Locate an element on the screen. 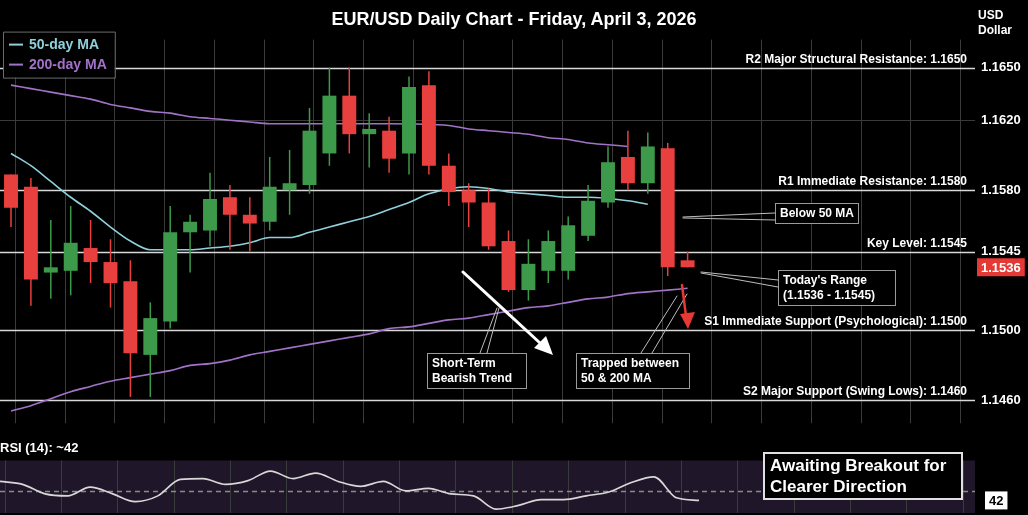  y-tick-label: 1.1650 is located at coordinates (1001, 67).